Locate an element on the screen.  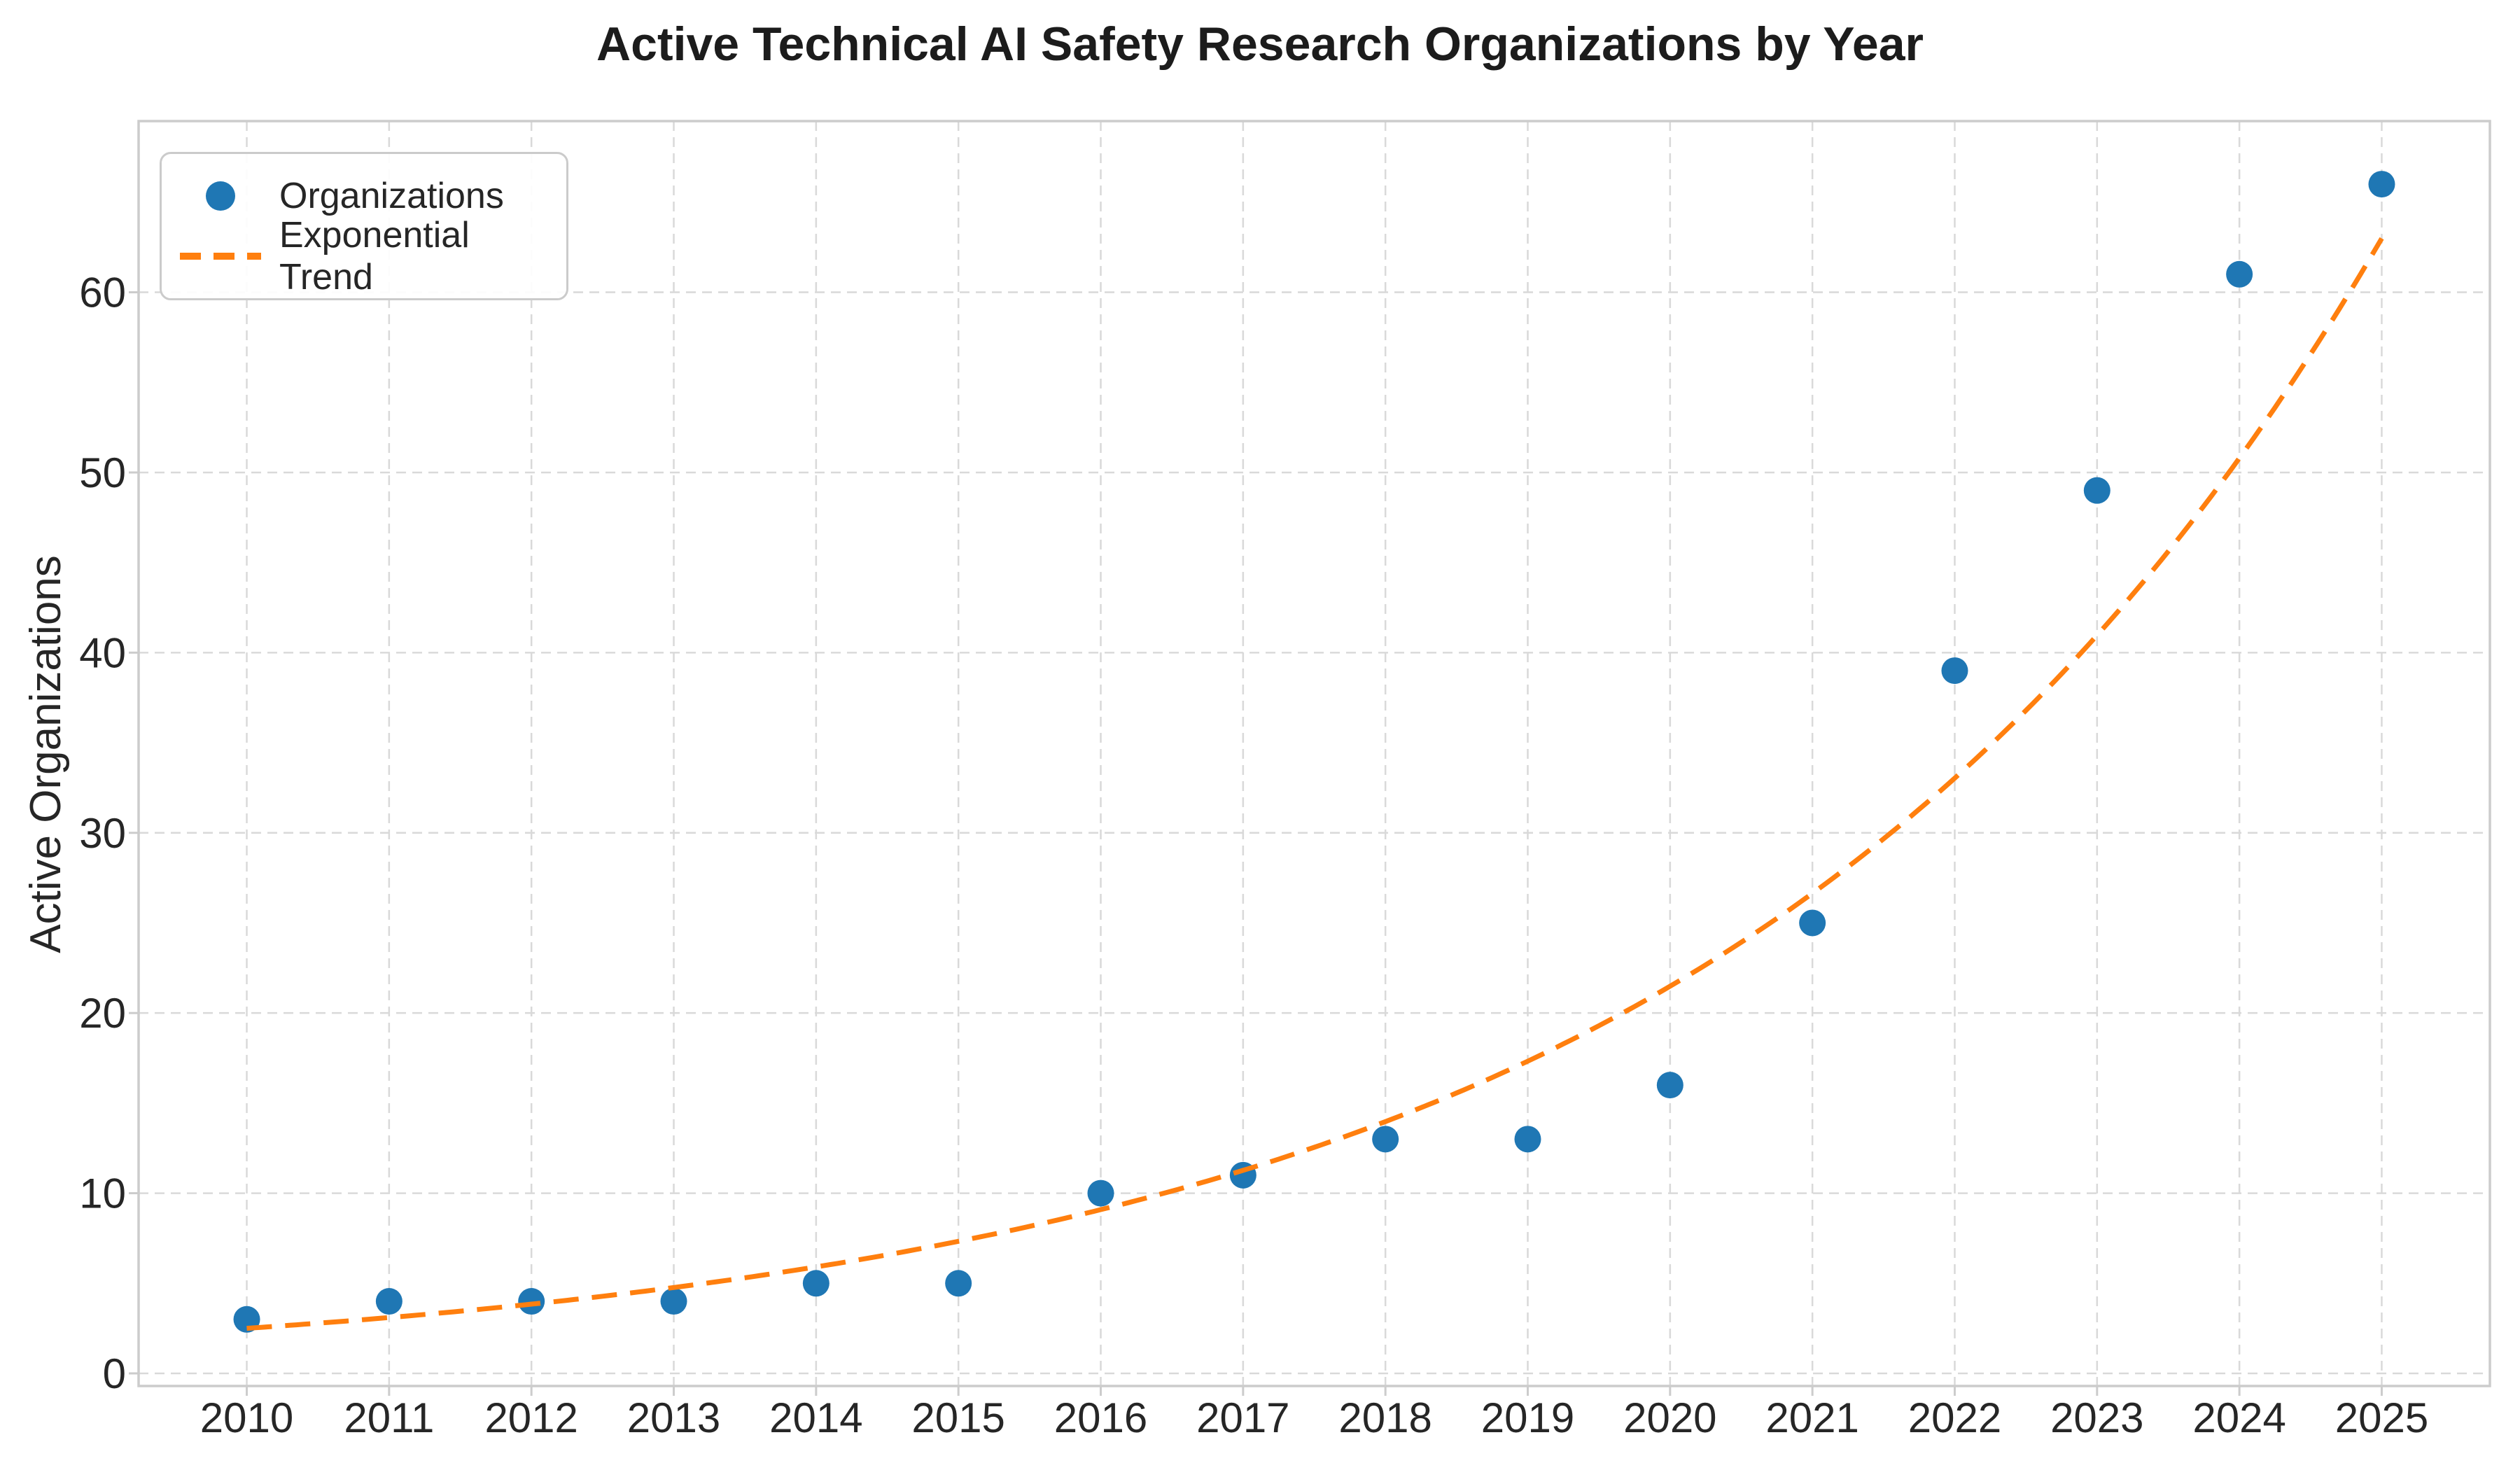
y-tick-label-0: 0 is located at coordinates (114, 1373).